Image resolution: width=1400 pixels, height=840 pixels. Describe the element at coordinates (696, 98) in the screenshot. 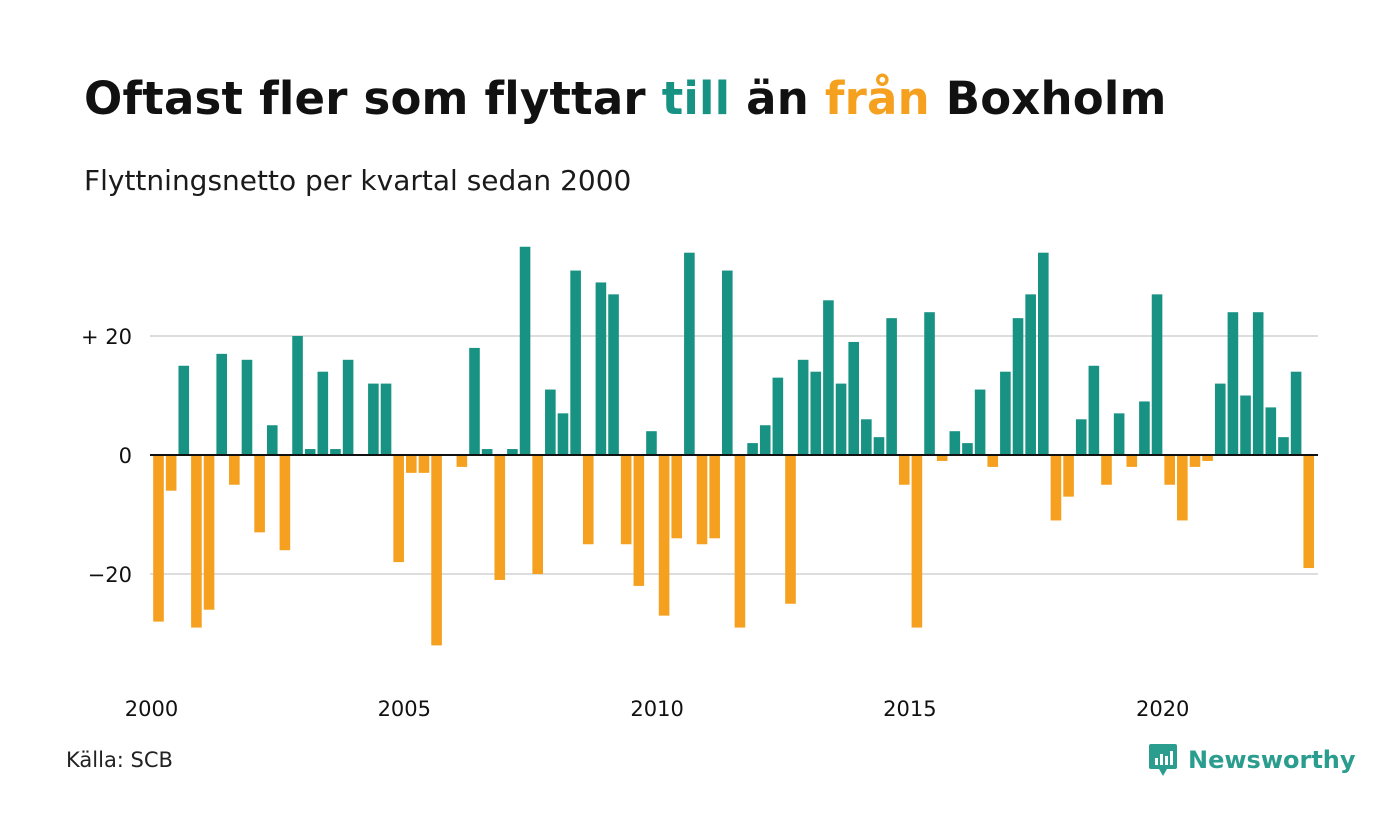

I see `title-till: till` at that location.